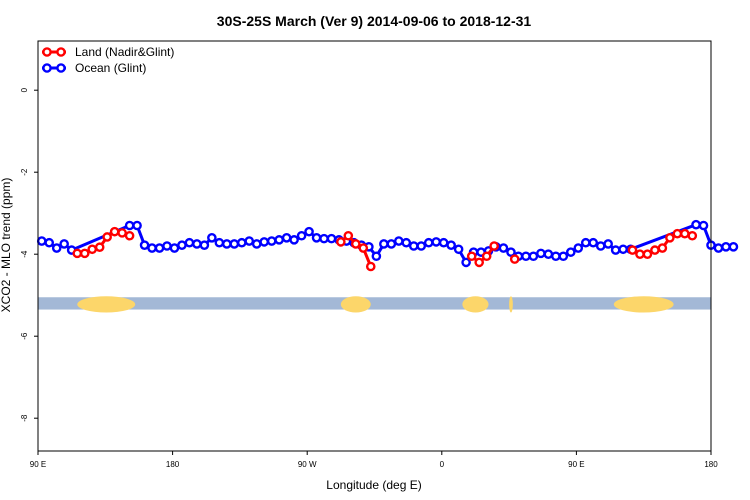  I want to click on legend-label: Ocean (Glint), so click(110, 68).